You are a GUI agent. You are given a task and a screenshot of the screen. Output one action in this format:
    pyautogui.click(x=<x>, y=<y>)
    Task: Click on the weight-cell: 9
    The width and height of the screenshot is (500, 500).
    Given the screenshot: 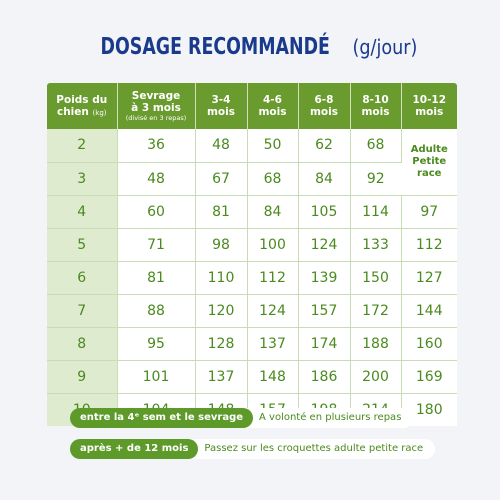 What is the action you would take?
    pyautogui.click(x=82, y=377)
    